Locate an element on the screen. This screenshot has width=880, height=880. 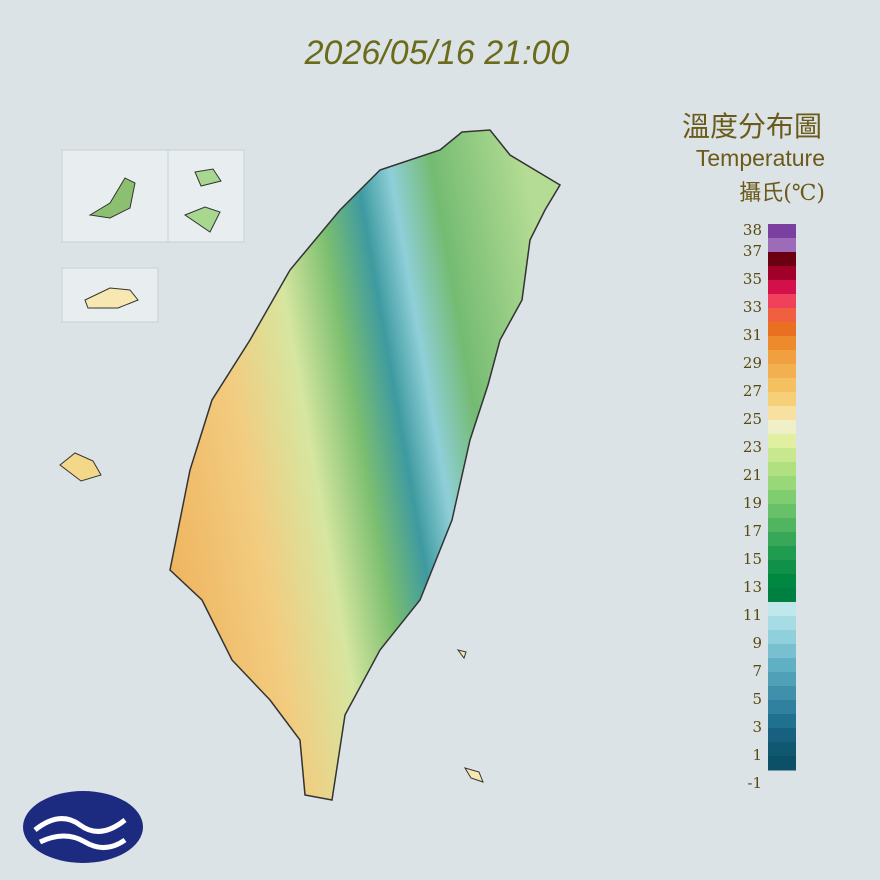
legend-tick-label: 19 is located at coordinates (752, 503).